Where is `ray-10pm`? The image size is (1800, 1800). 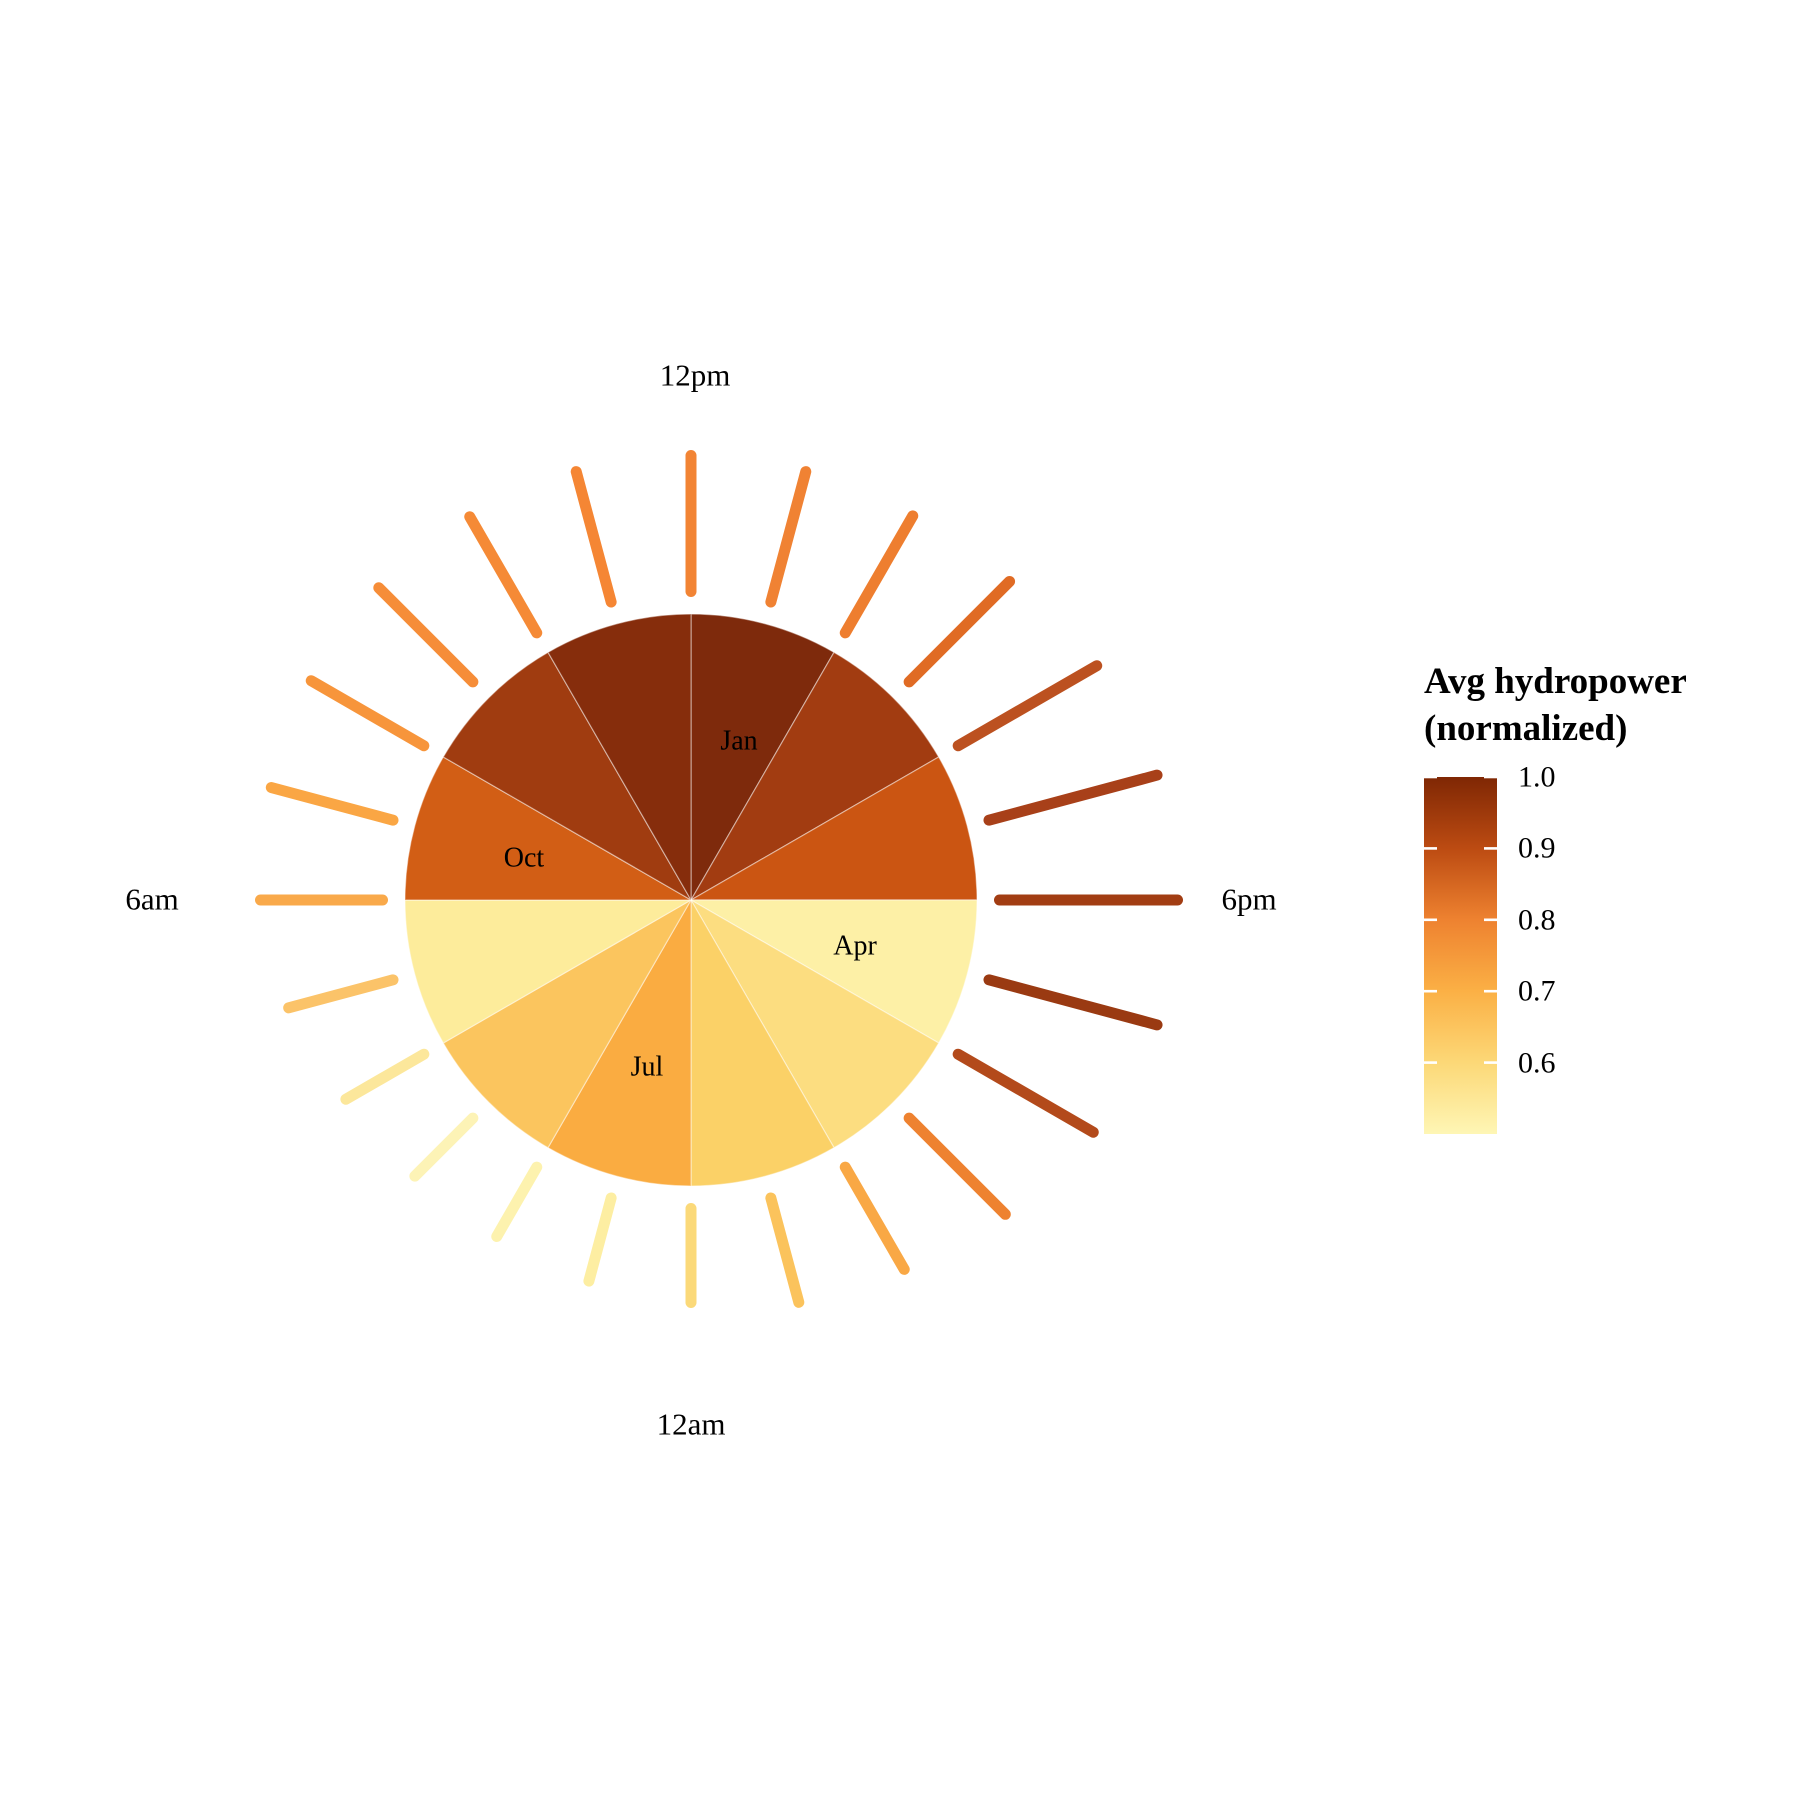 ray-10pm is located at coordinates (874, 1218).